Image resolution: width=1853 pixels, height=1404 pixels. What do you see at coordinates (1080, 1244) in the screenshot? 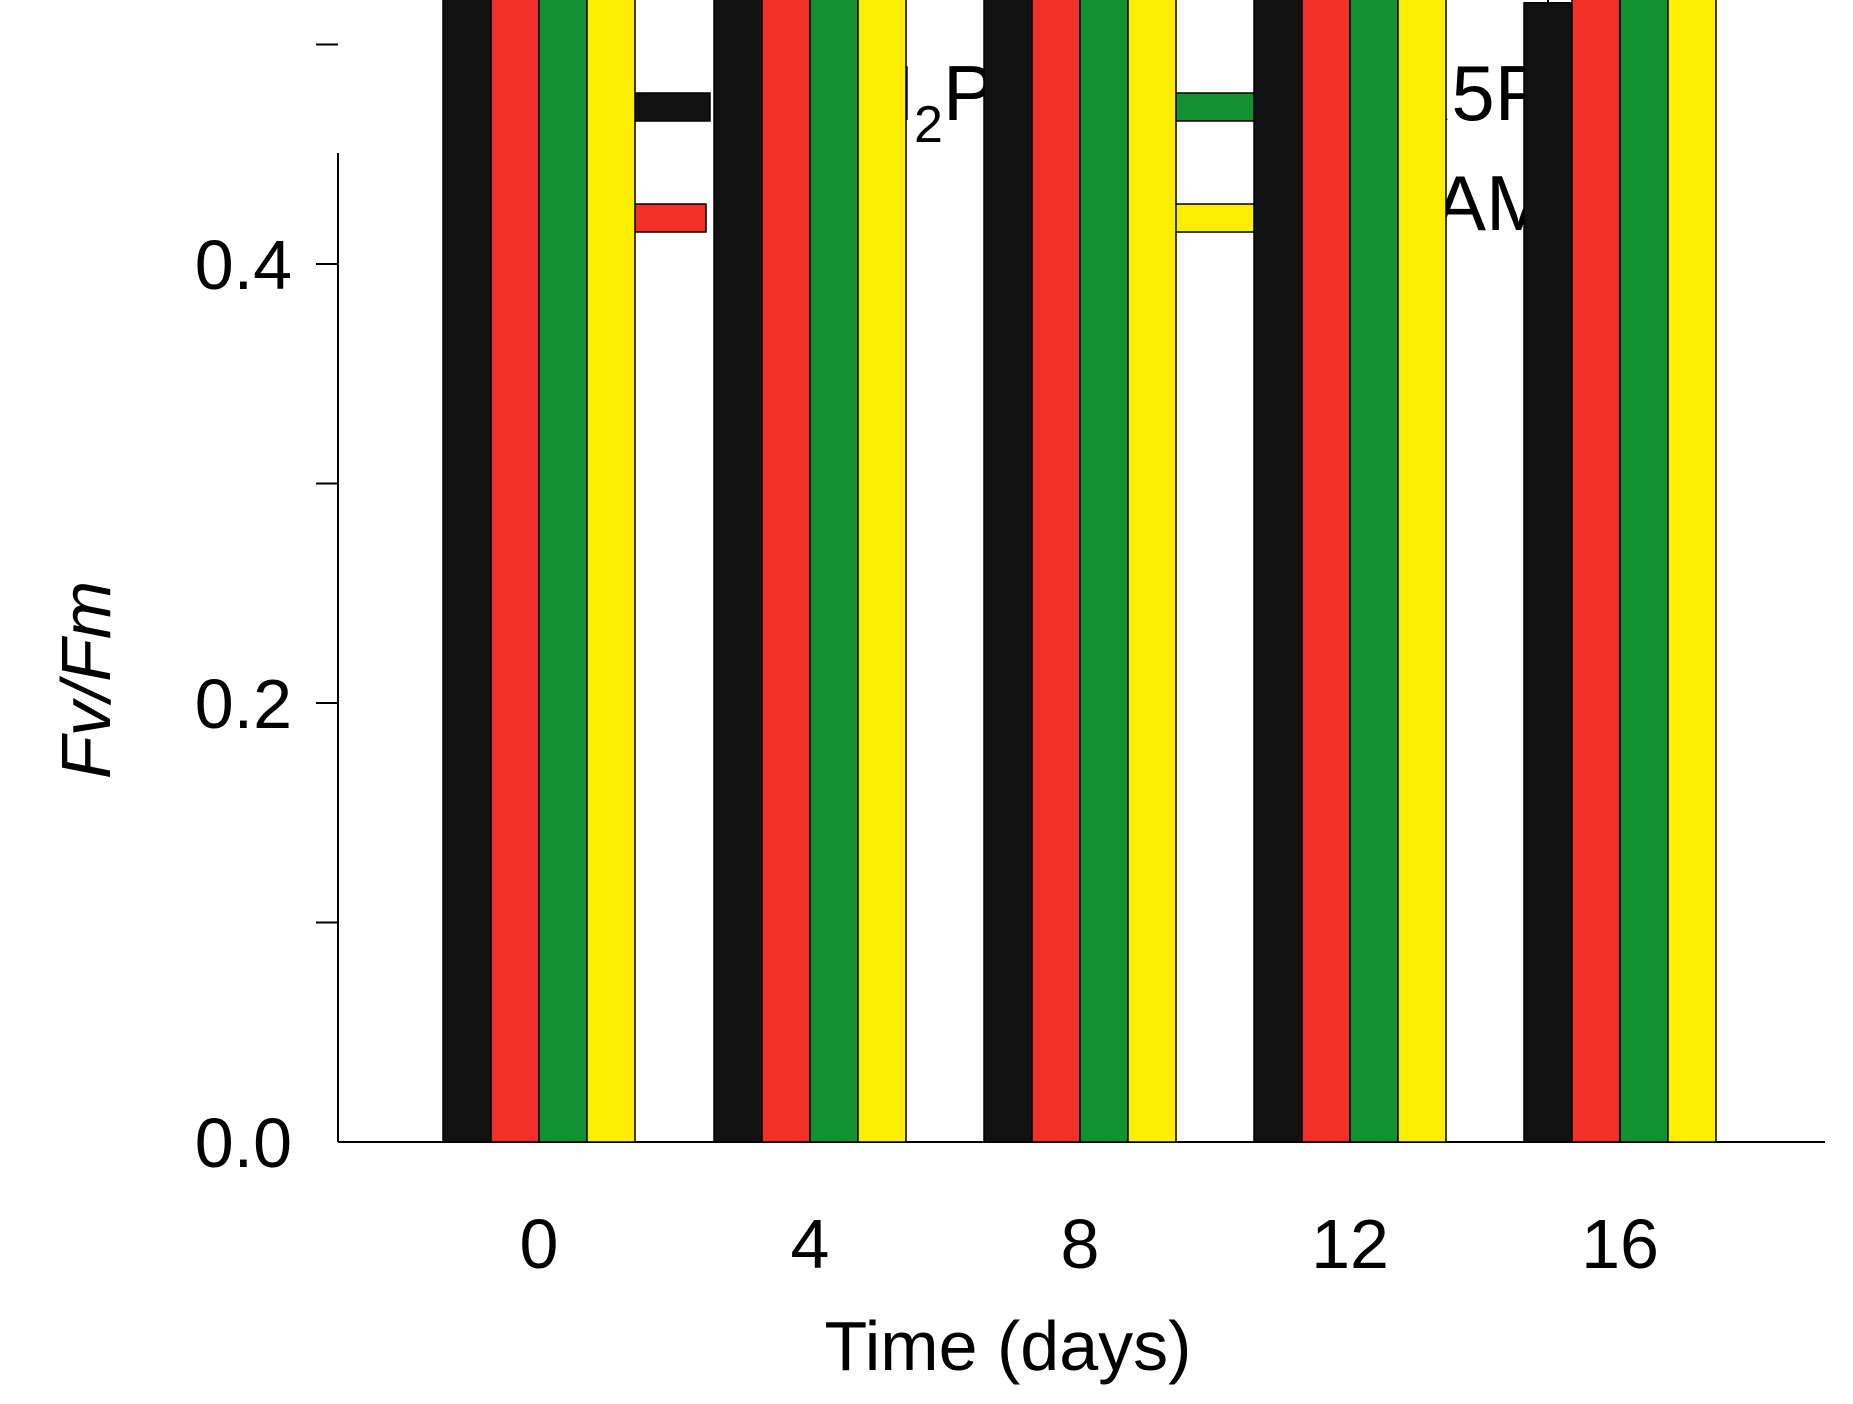
I see `x-tick-label: 8` at bounding box center [1080, 1244].